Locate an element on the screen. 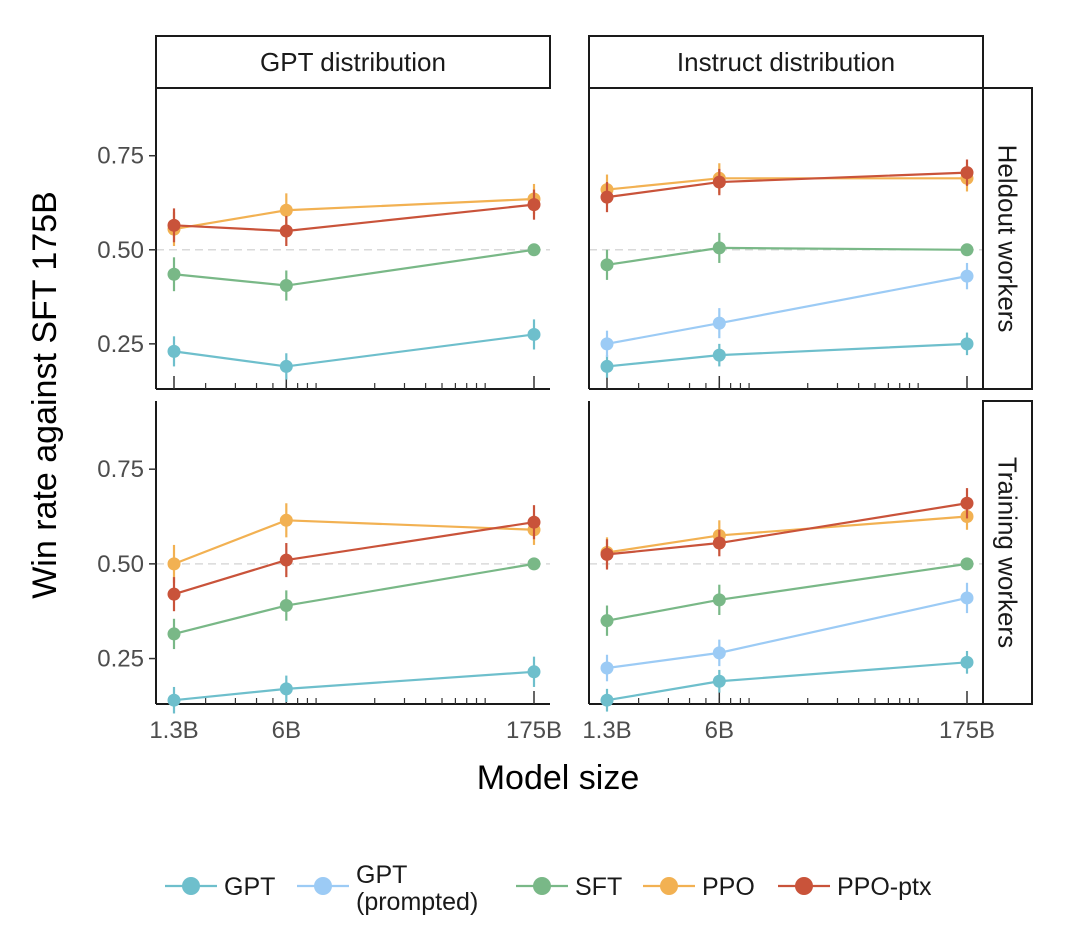  legend-label: PPO is located at coordinates (728, 887).